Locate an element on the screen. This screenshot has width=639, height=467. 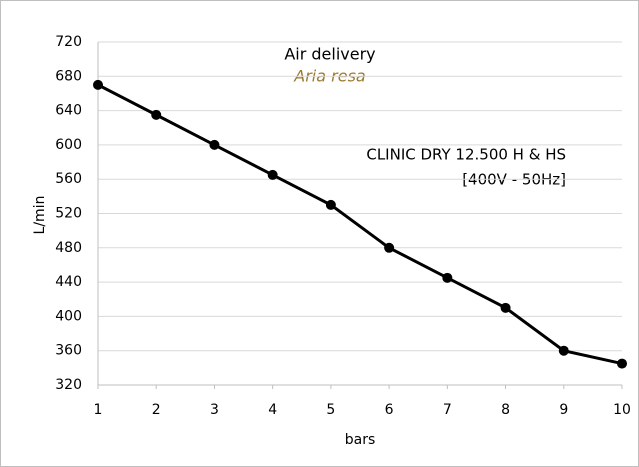
x-tick-label: 8 is located at coordinates (505, 410).